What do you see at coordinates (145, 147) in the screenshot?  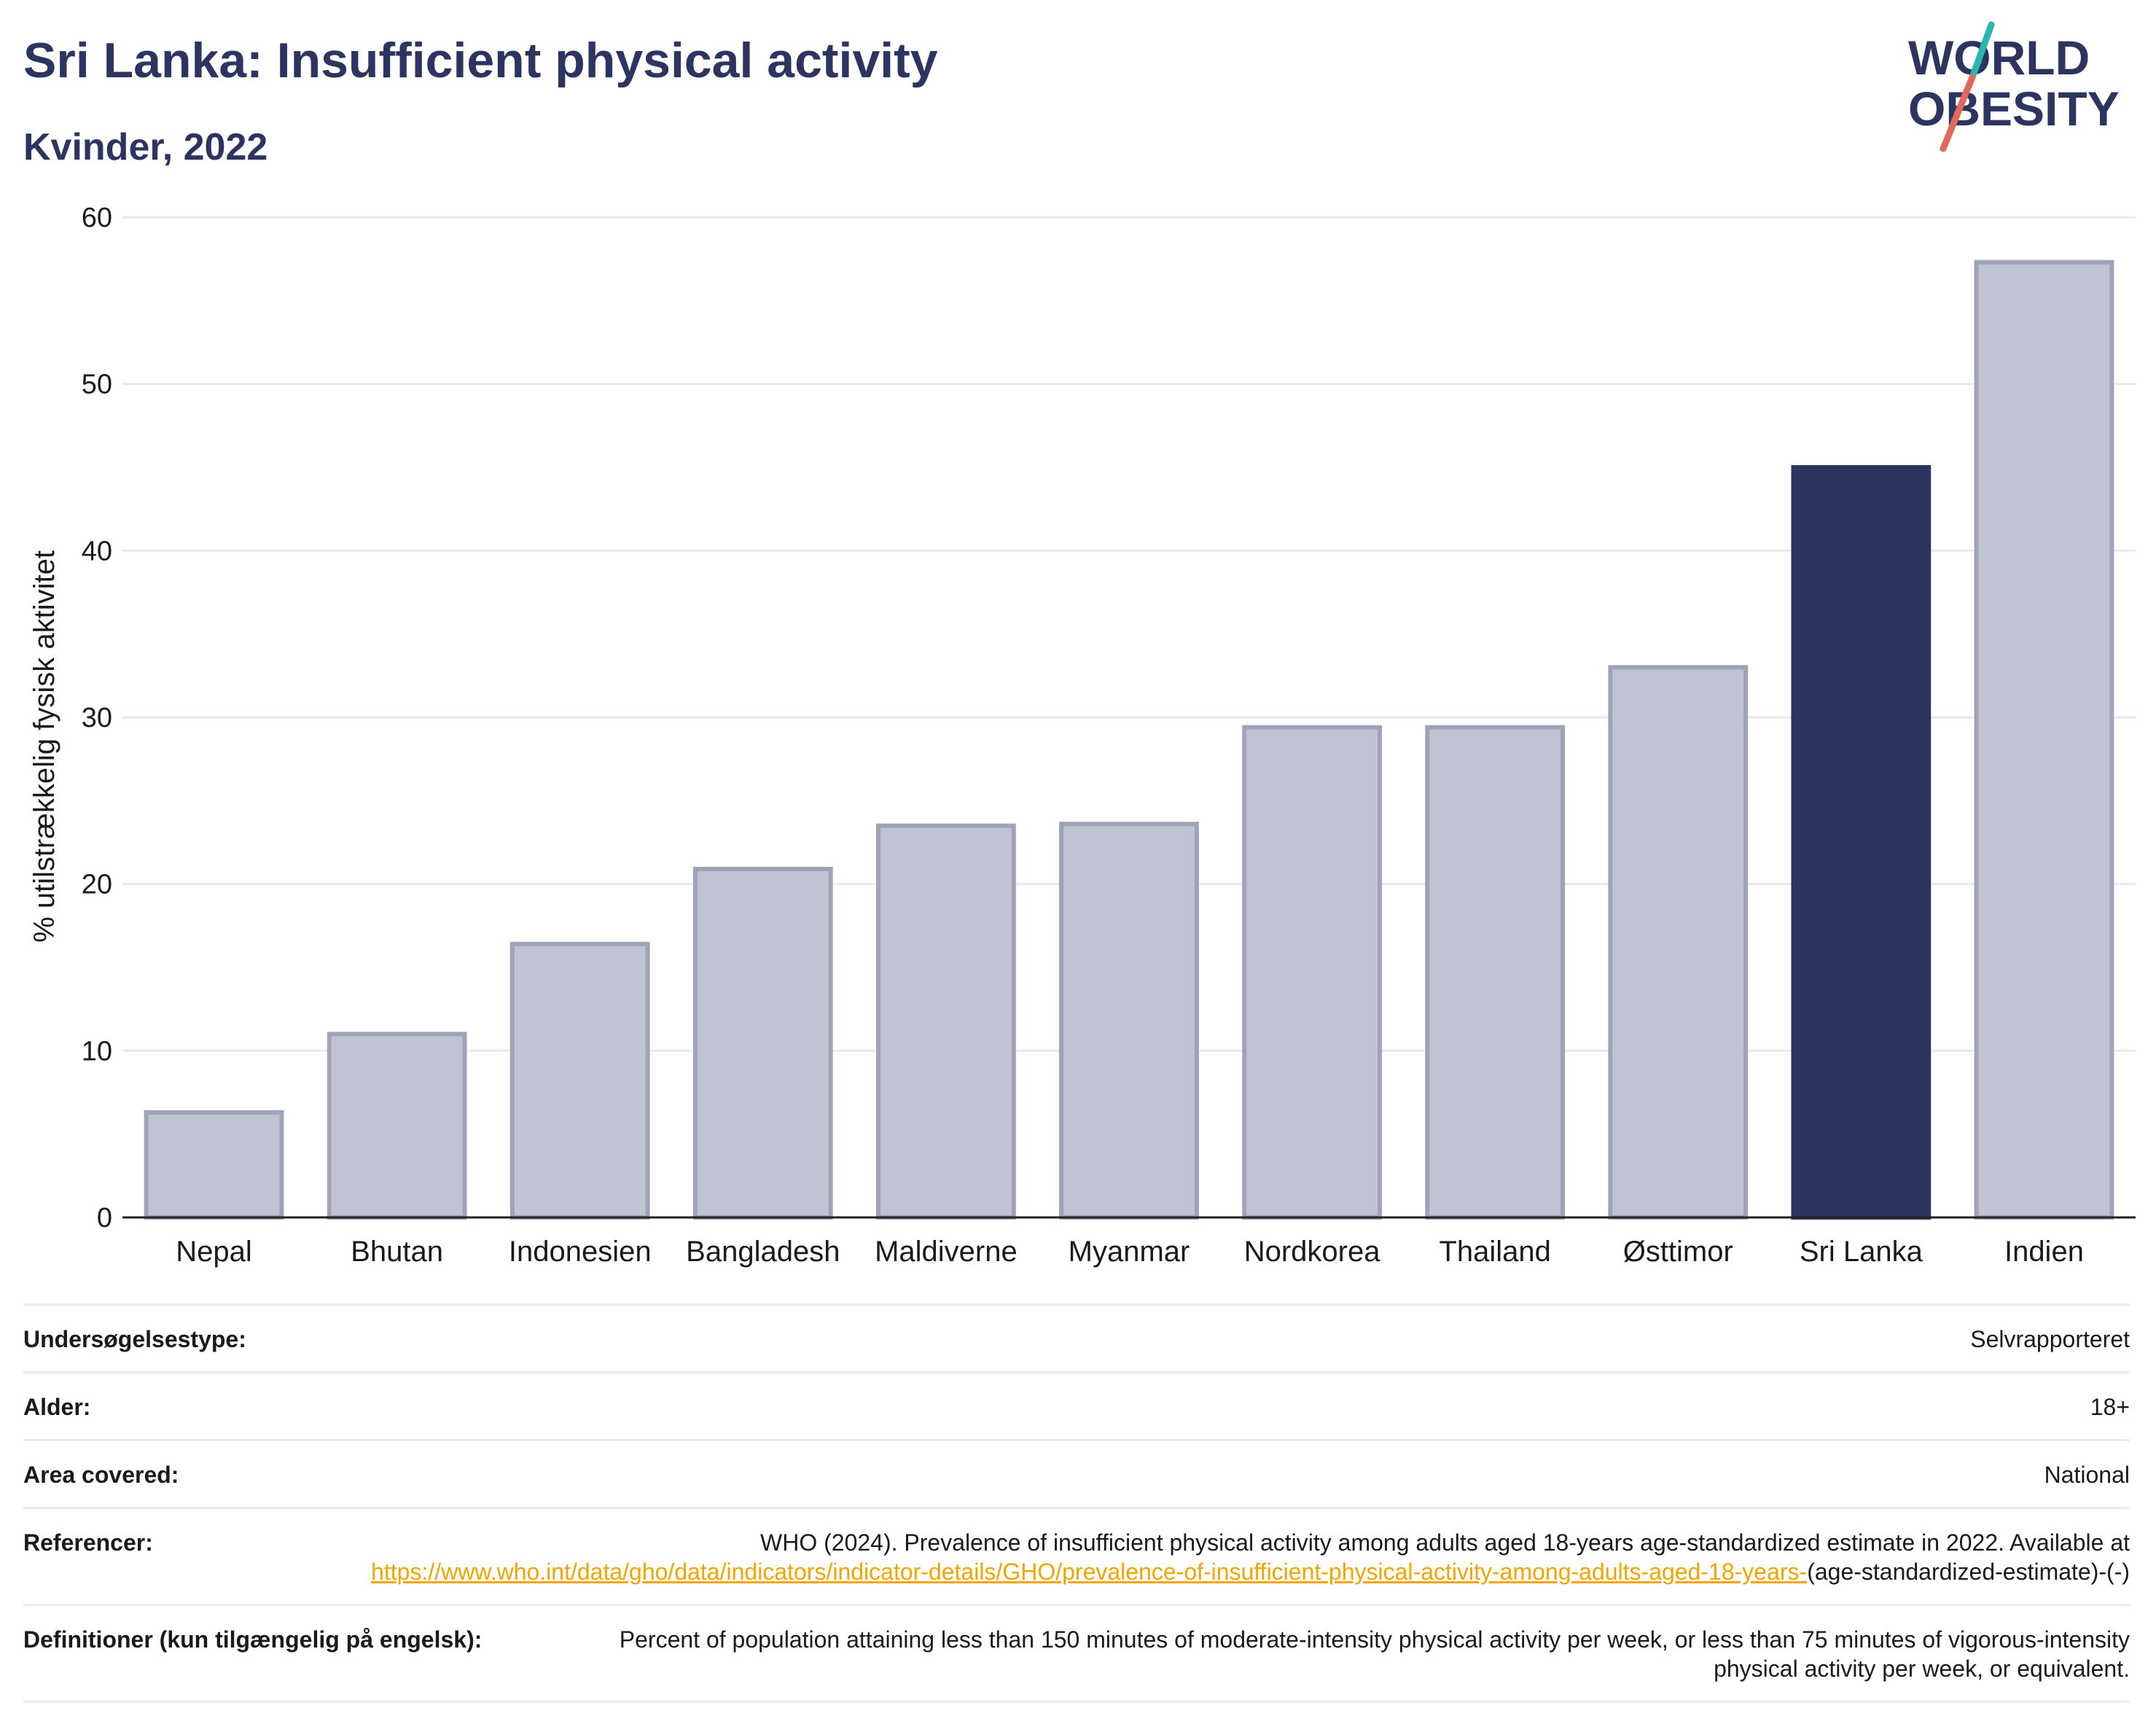 I see `chart-subtitle: Kvinder, 2022` at bounding box center [145, 147].